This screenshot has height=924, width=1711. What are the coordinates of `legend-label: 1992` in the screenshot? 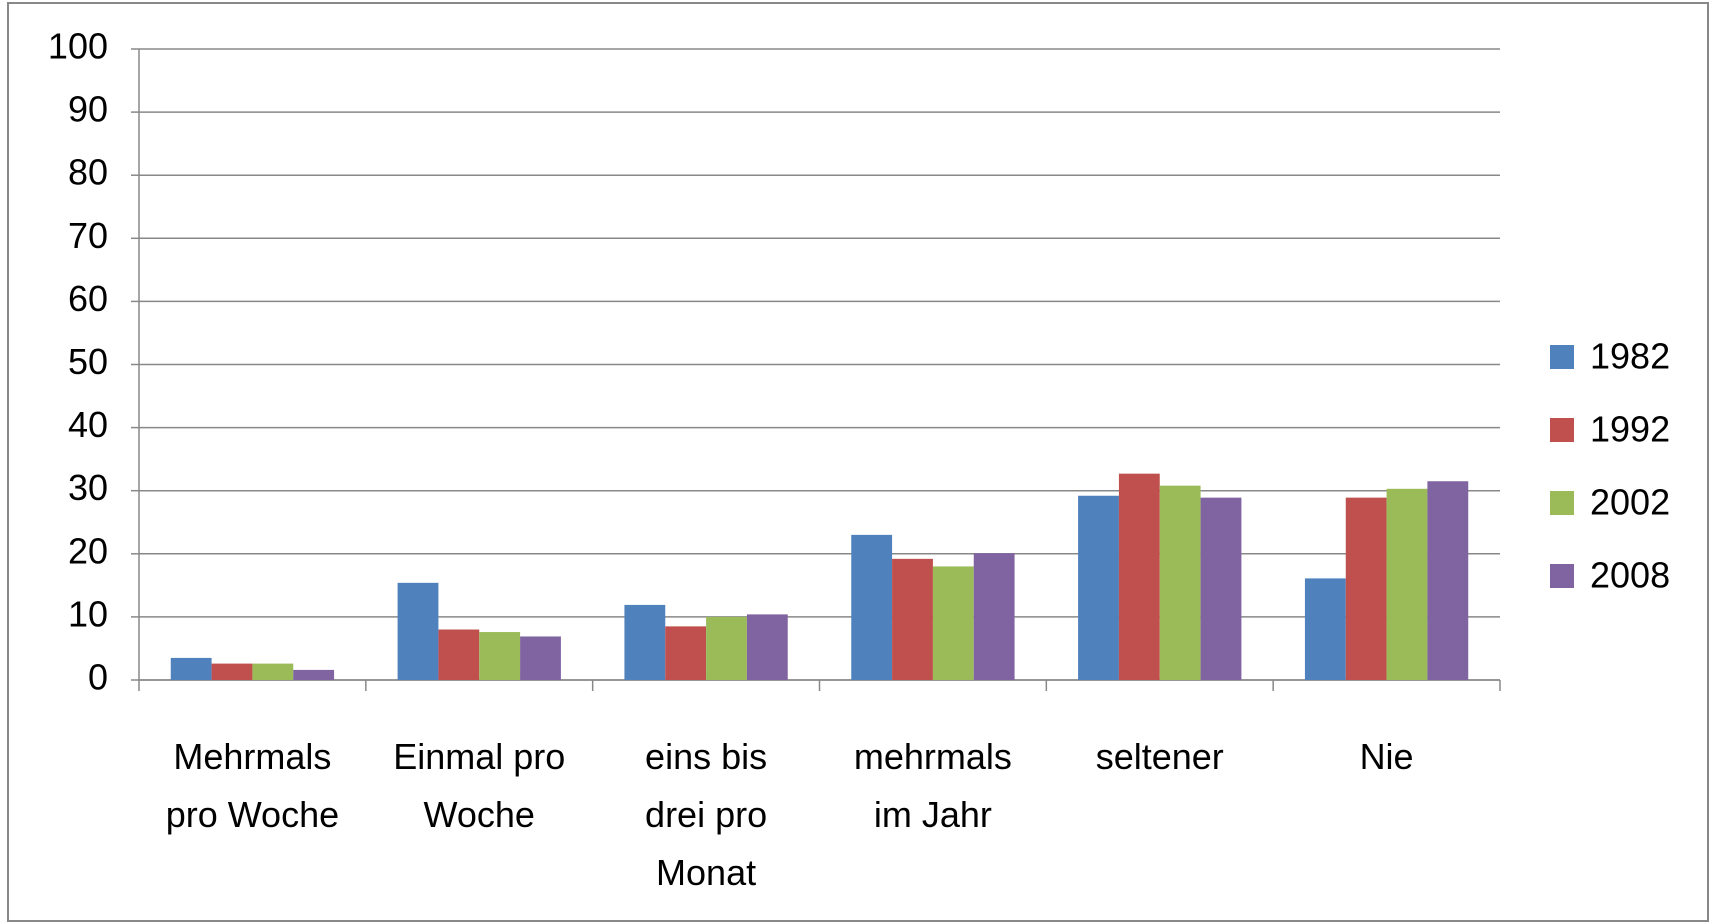 It's located at (1630, 429).